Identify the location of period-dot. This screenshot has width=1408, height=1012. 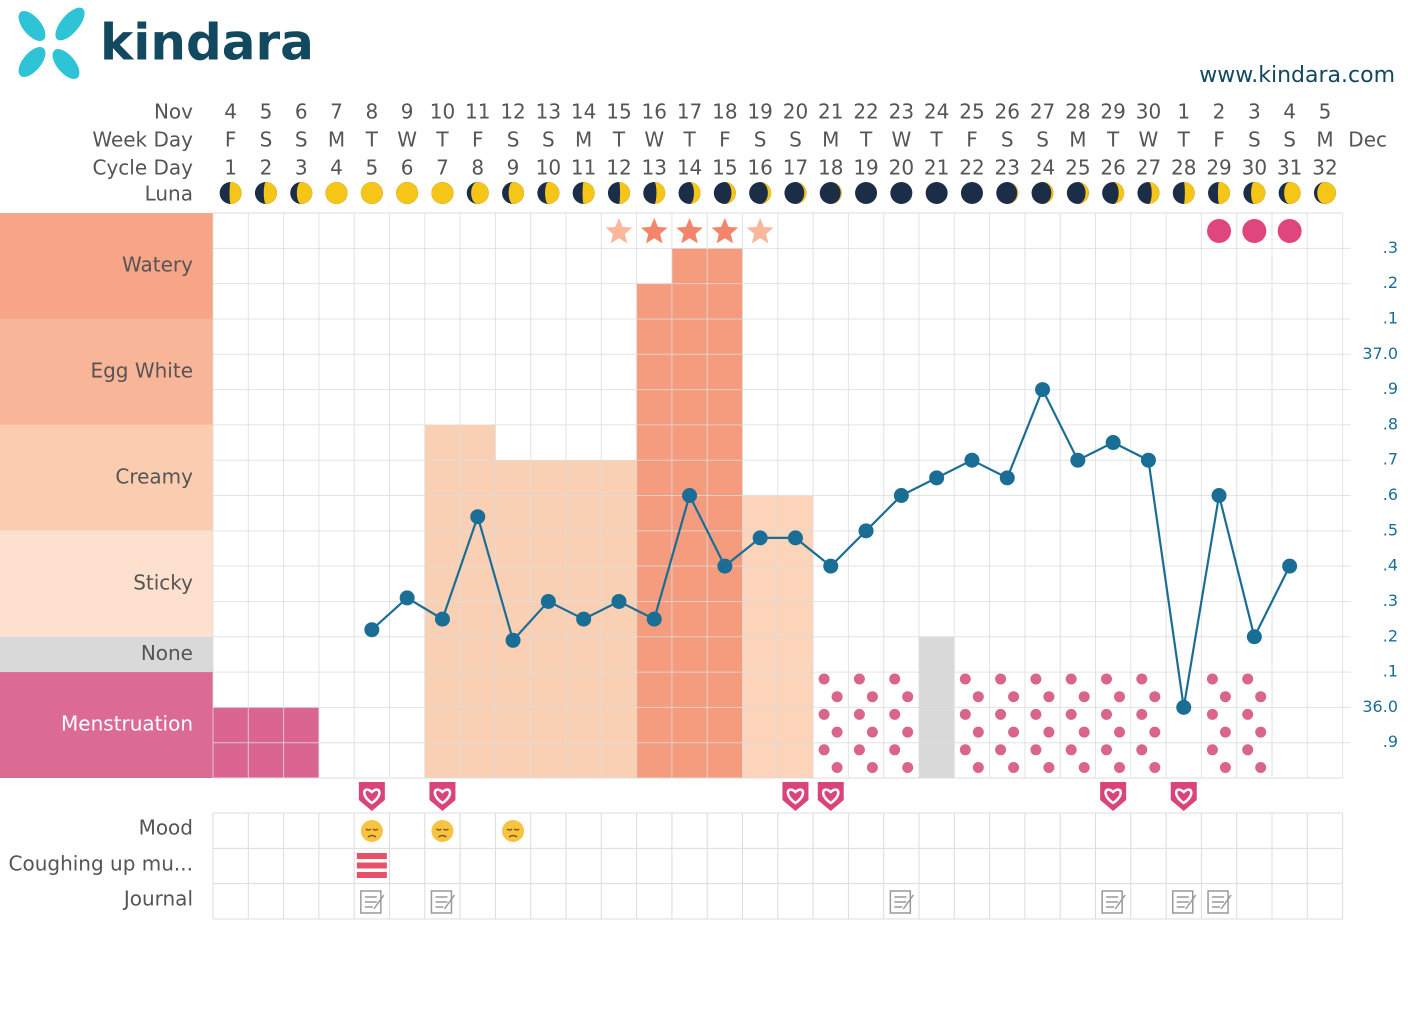
(1254, 231).